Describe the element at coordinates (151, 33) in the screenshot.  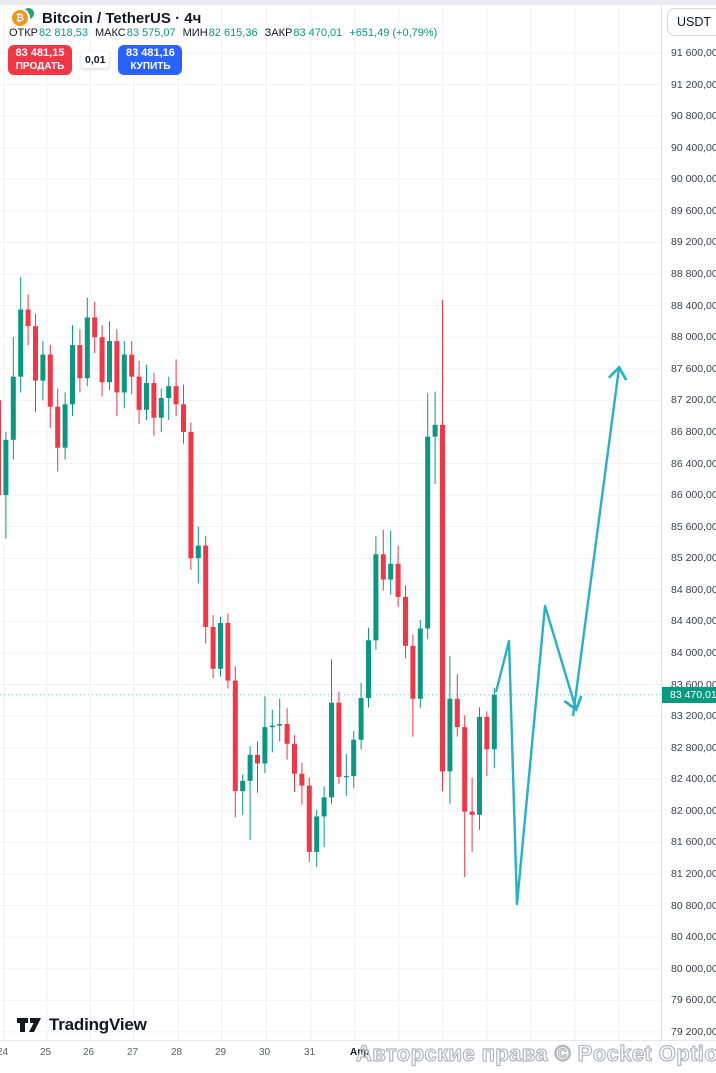
I see `high-value: 83 575,07` at that location.